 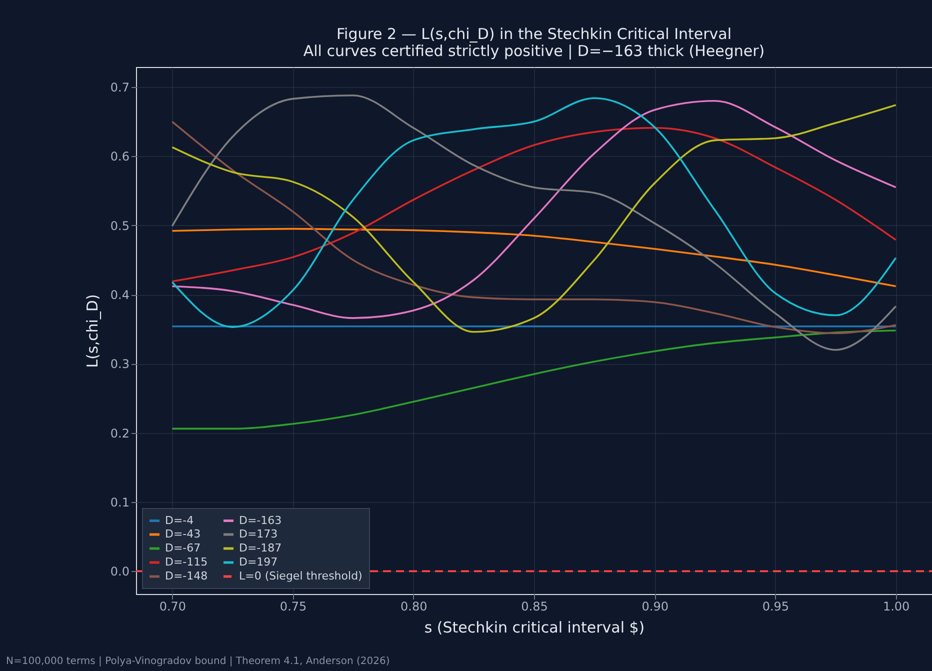 I want to click on legend-label: D=-163, so click(x=260, y=520).